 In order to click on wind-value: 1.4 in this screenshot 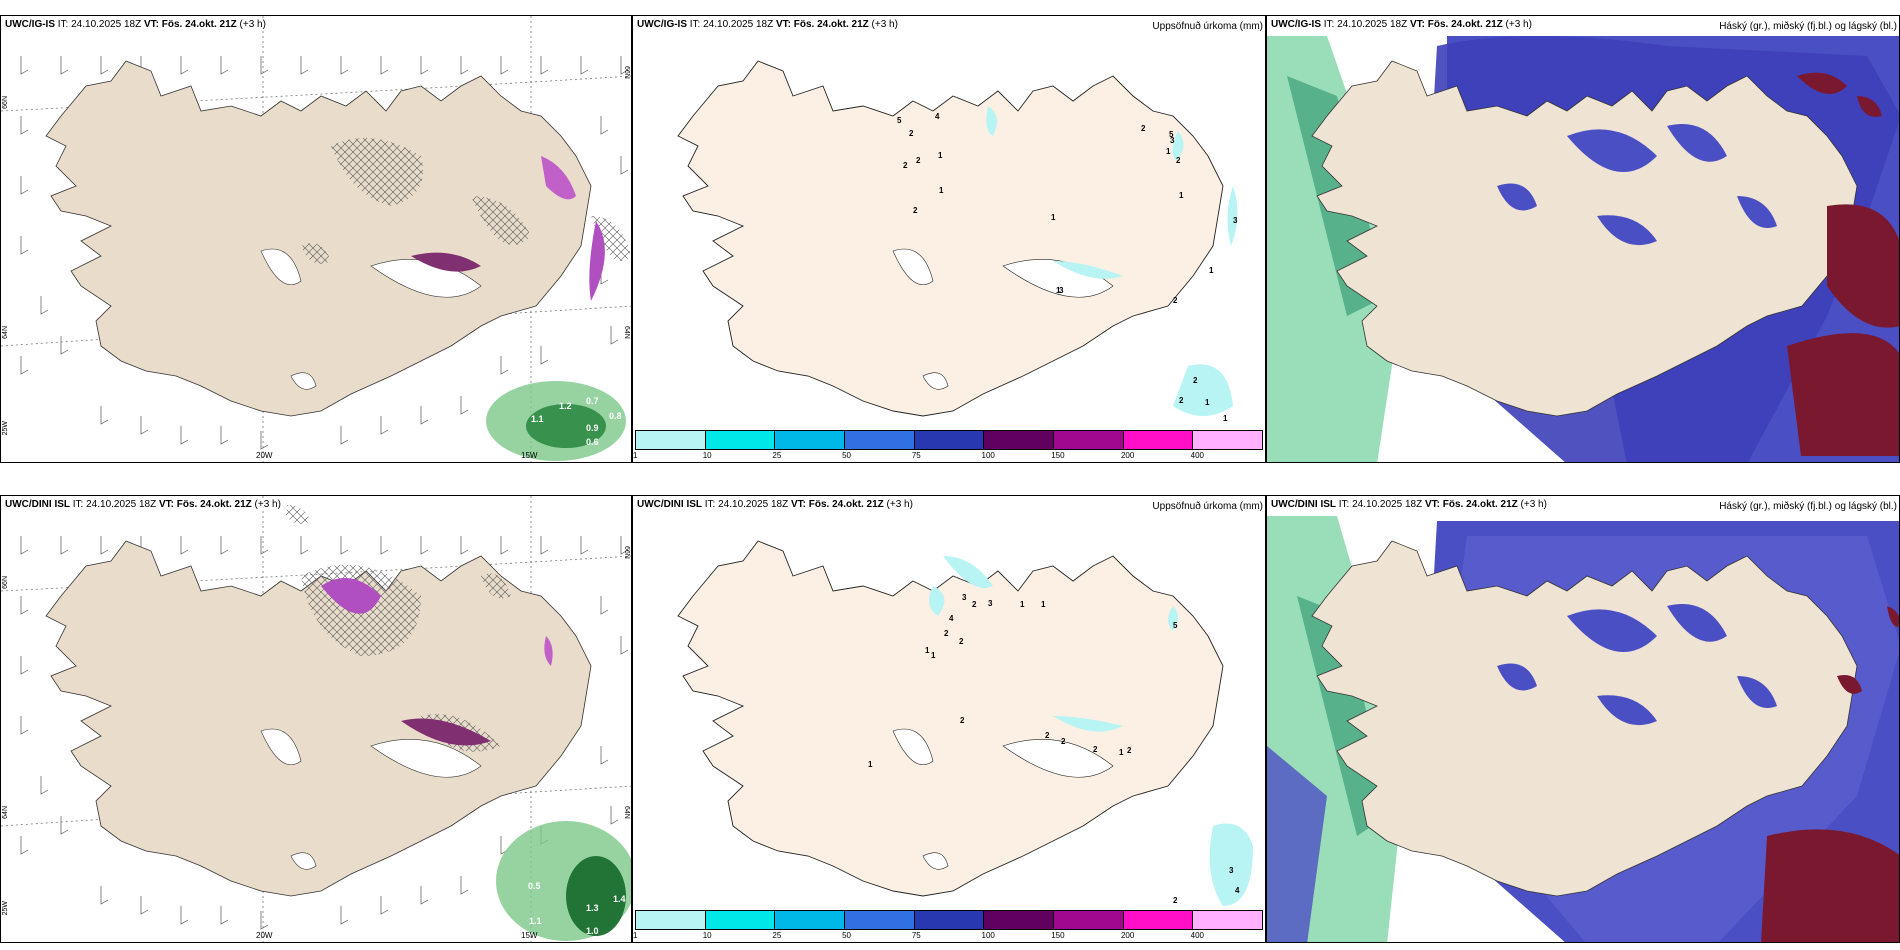, I will do `click(619, 899)`.